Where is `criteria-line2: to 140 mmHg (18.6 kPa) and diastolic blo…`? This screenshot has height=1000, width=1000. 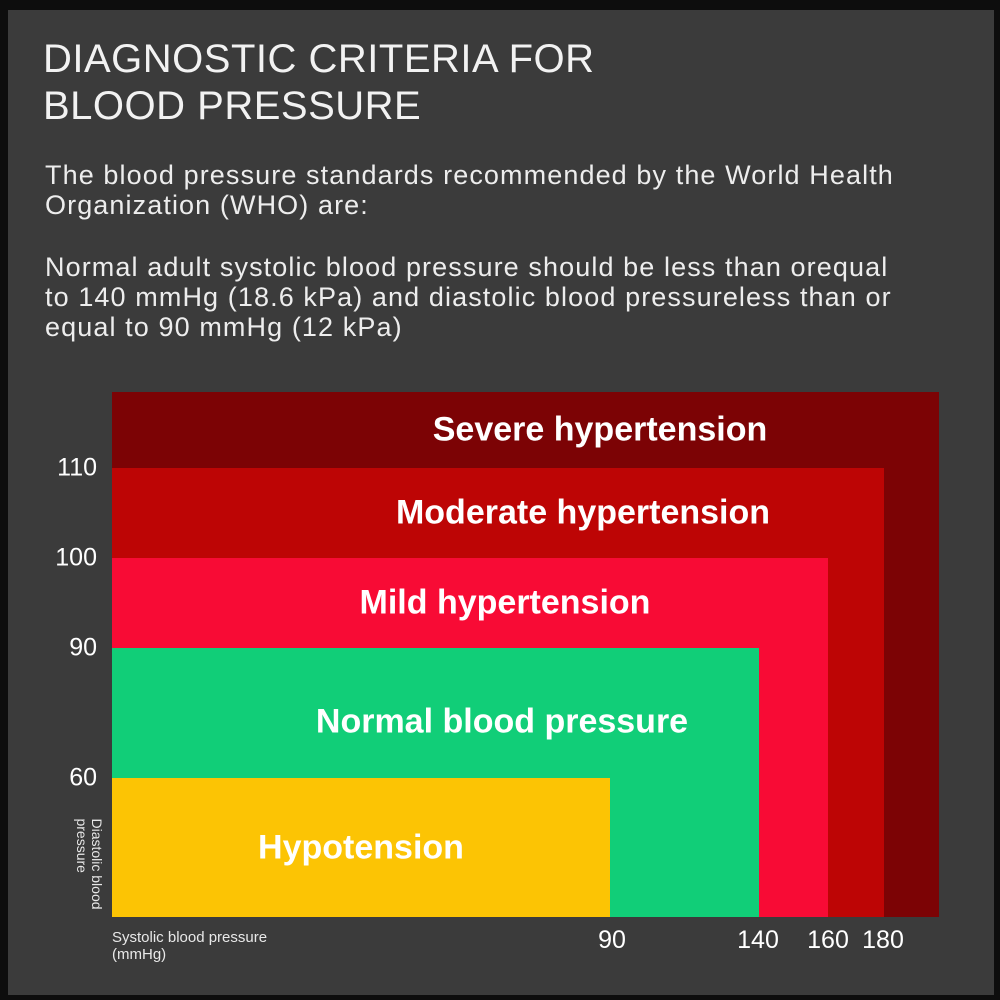
criteria-line2: to 140 mmHg (18.6 kPa) and diastolic blo… is located at coordinates (468, 297).